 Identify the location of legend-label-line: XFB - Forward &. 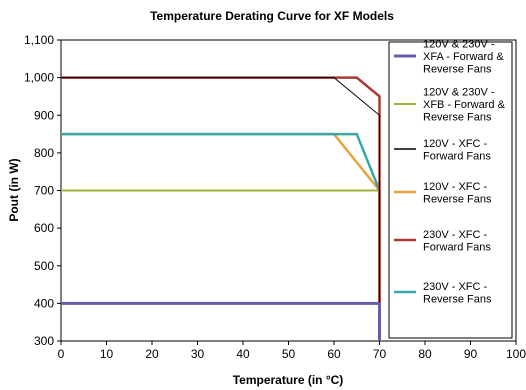
(464, 105).